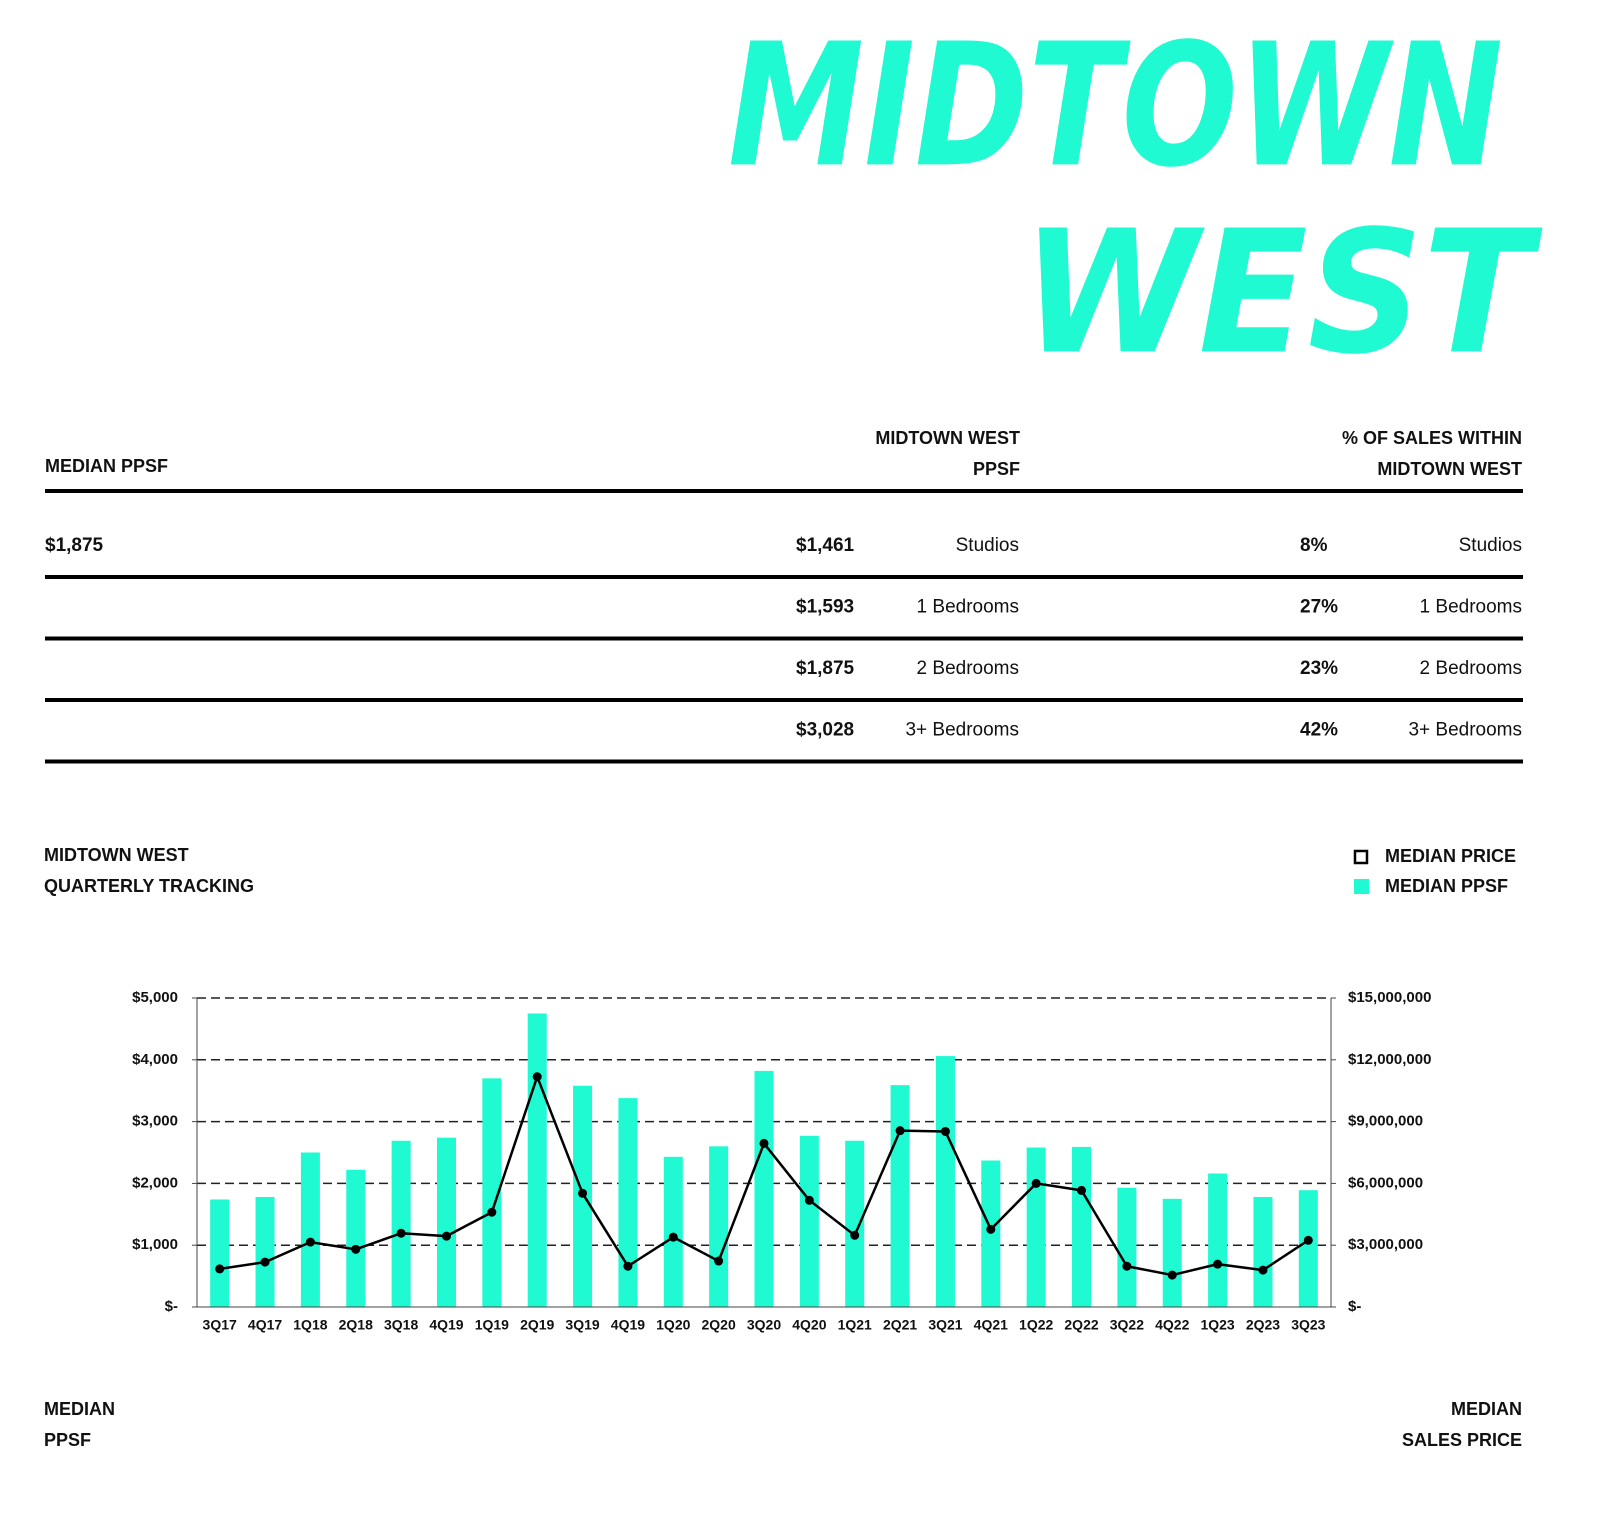  Describe the element at coordinates (673, 1325) in the screenshot. I see `x-tick-label: 1Q20` at that location.